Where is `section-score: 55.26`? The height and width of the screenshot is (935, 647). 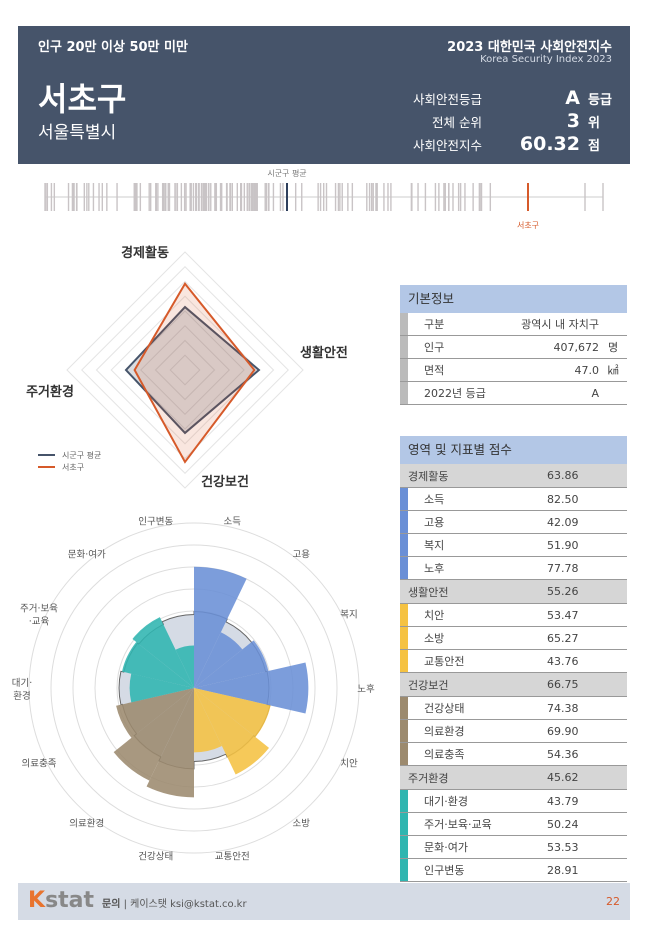
section-score: 55.26 is located at coordinates (563, 591).